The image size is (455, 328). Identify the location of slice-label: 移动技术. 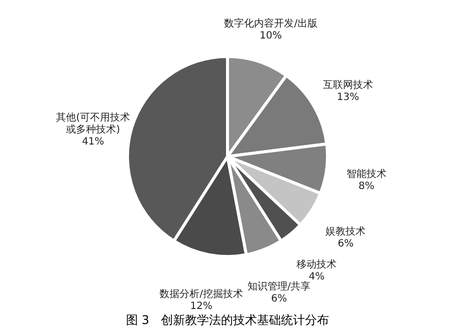
(316, 264).